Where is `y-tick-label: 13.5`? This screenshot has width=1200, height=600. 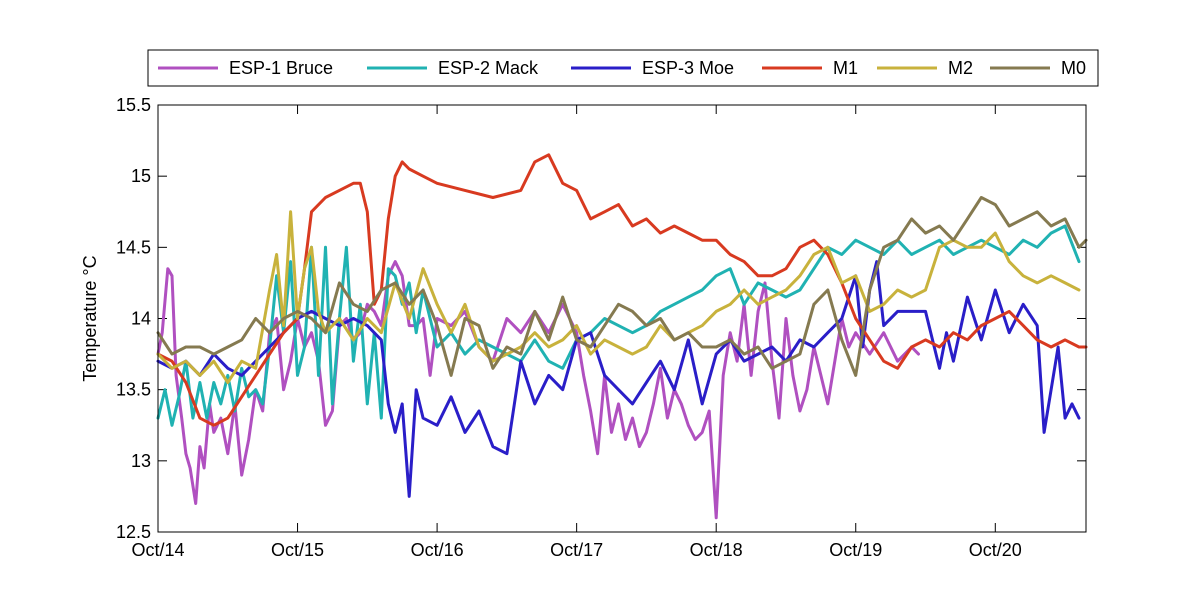
y-tick-label: 13.5 is located at coordinates (133, 390).